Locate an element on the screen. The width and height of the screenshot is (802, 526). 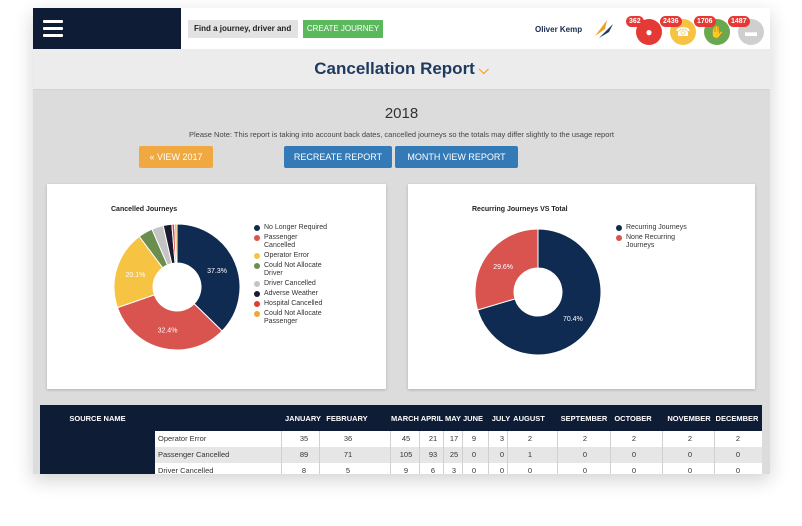
legend-item: Could Not Allocate Driver is located at coordinates (292, 270).